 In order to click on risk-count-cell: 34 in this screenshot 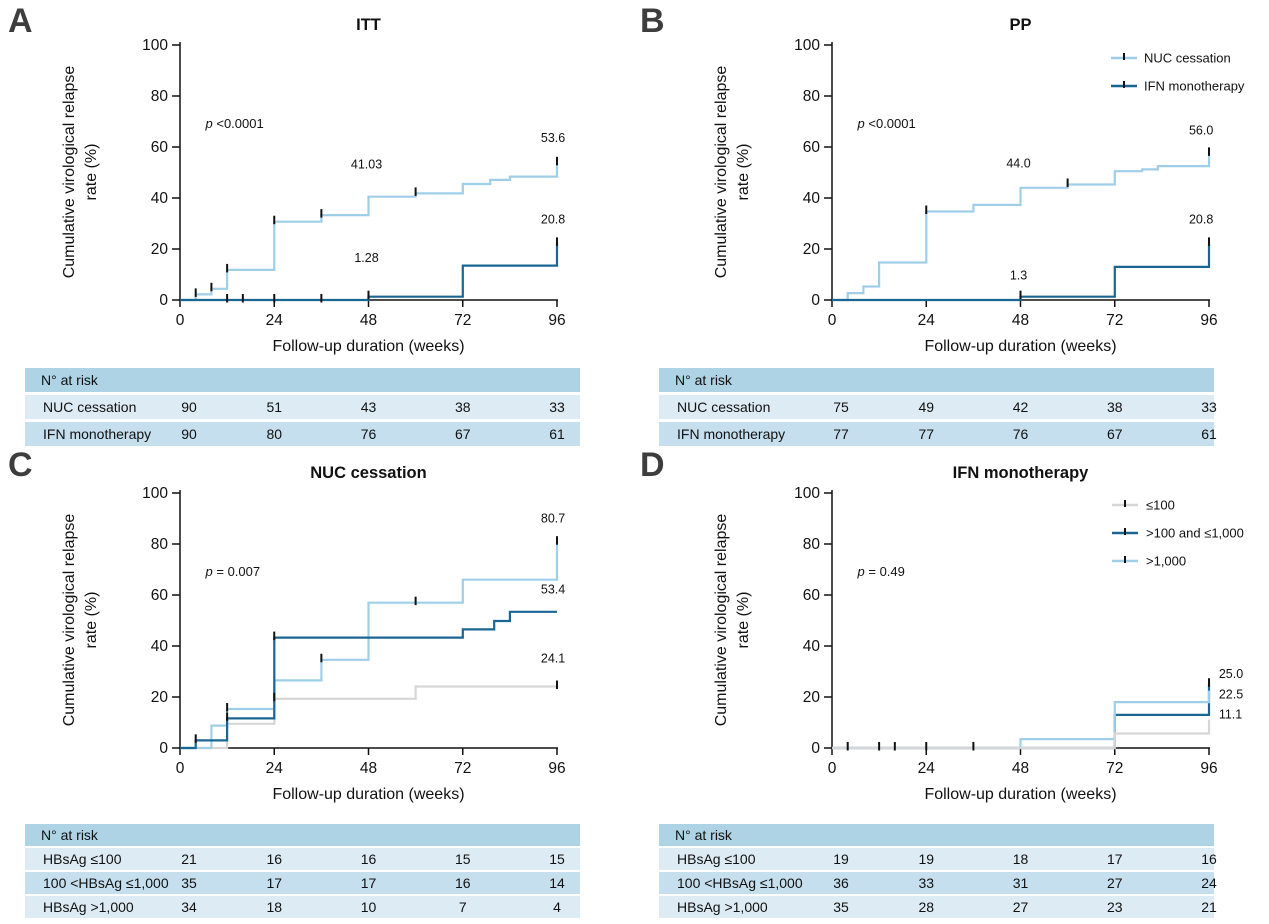, I will do `click(189, 907)`.